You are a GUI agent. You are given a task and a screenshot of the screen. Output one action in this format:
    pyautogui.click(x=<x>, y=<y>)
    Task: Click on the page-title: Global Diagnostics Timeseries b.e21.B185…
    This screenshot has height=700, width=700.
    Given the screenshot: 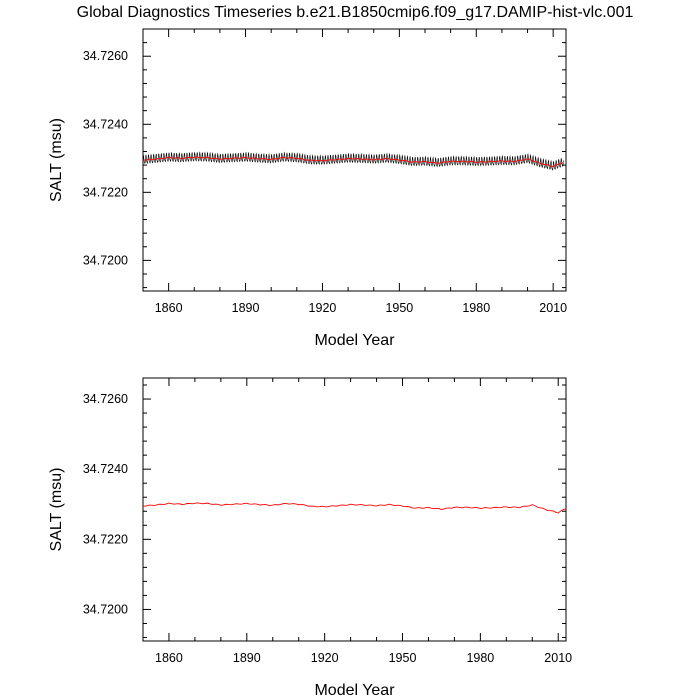 What is the action you would take?
    pyautogui.click(x=355, y=12)
    